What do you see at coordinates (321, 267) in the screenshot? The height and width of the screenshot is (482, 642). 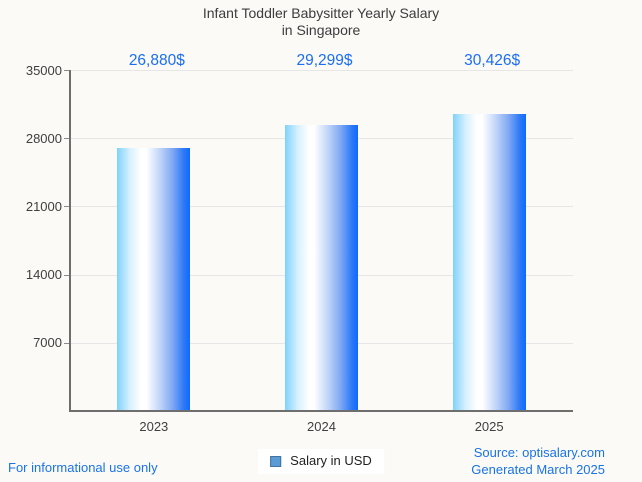 I see `bar-2024` at bounding box center [321, 267].